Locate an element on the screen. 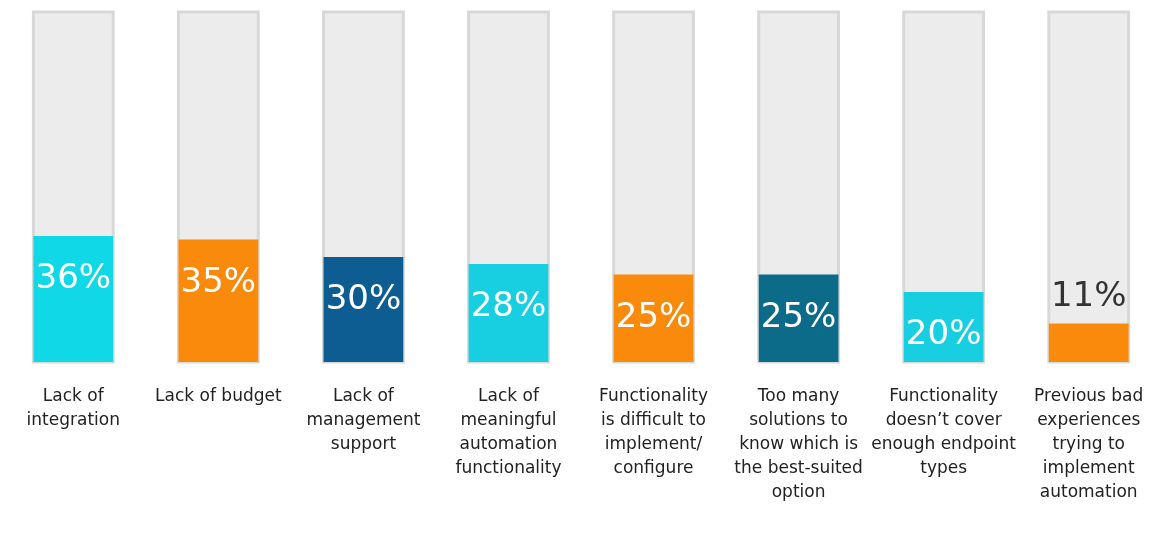 The height and width of the screenshot is (538, 1171). data-label: 11% is located at coordinates (1088, 293).